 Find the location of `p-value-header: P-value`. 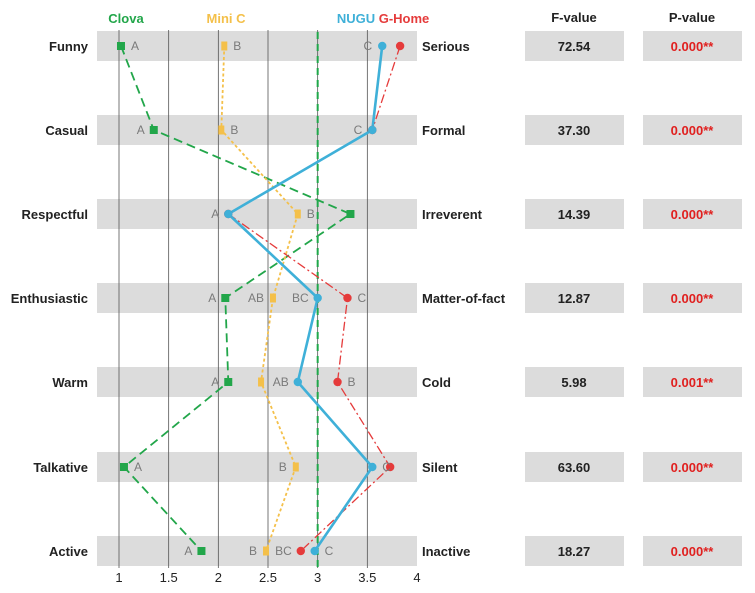

p-value-header: P-value is located at coordinates (692, 17).